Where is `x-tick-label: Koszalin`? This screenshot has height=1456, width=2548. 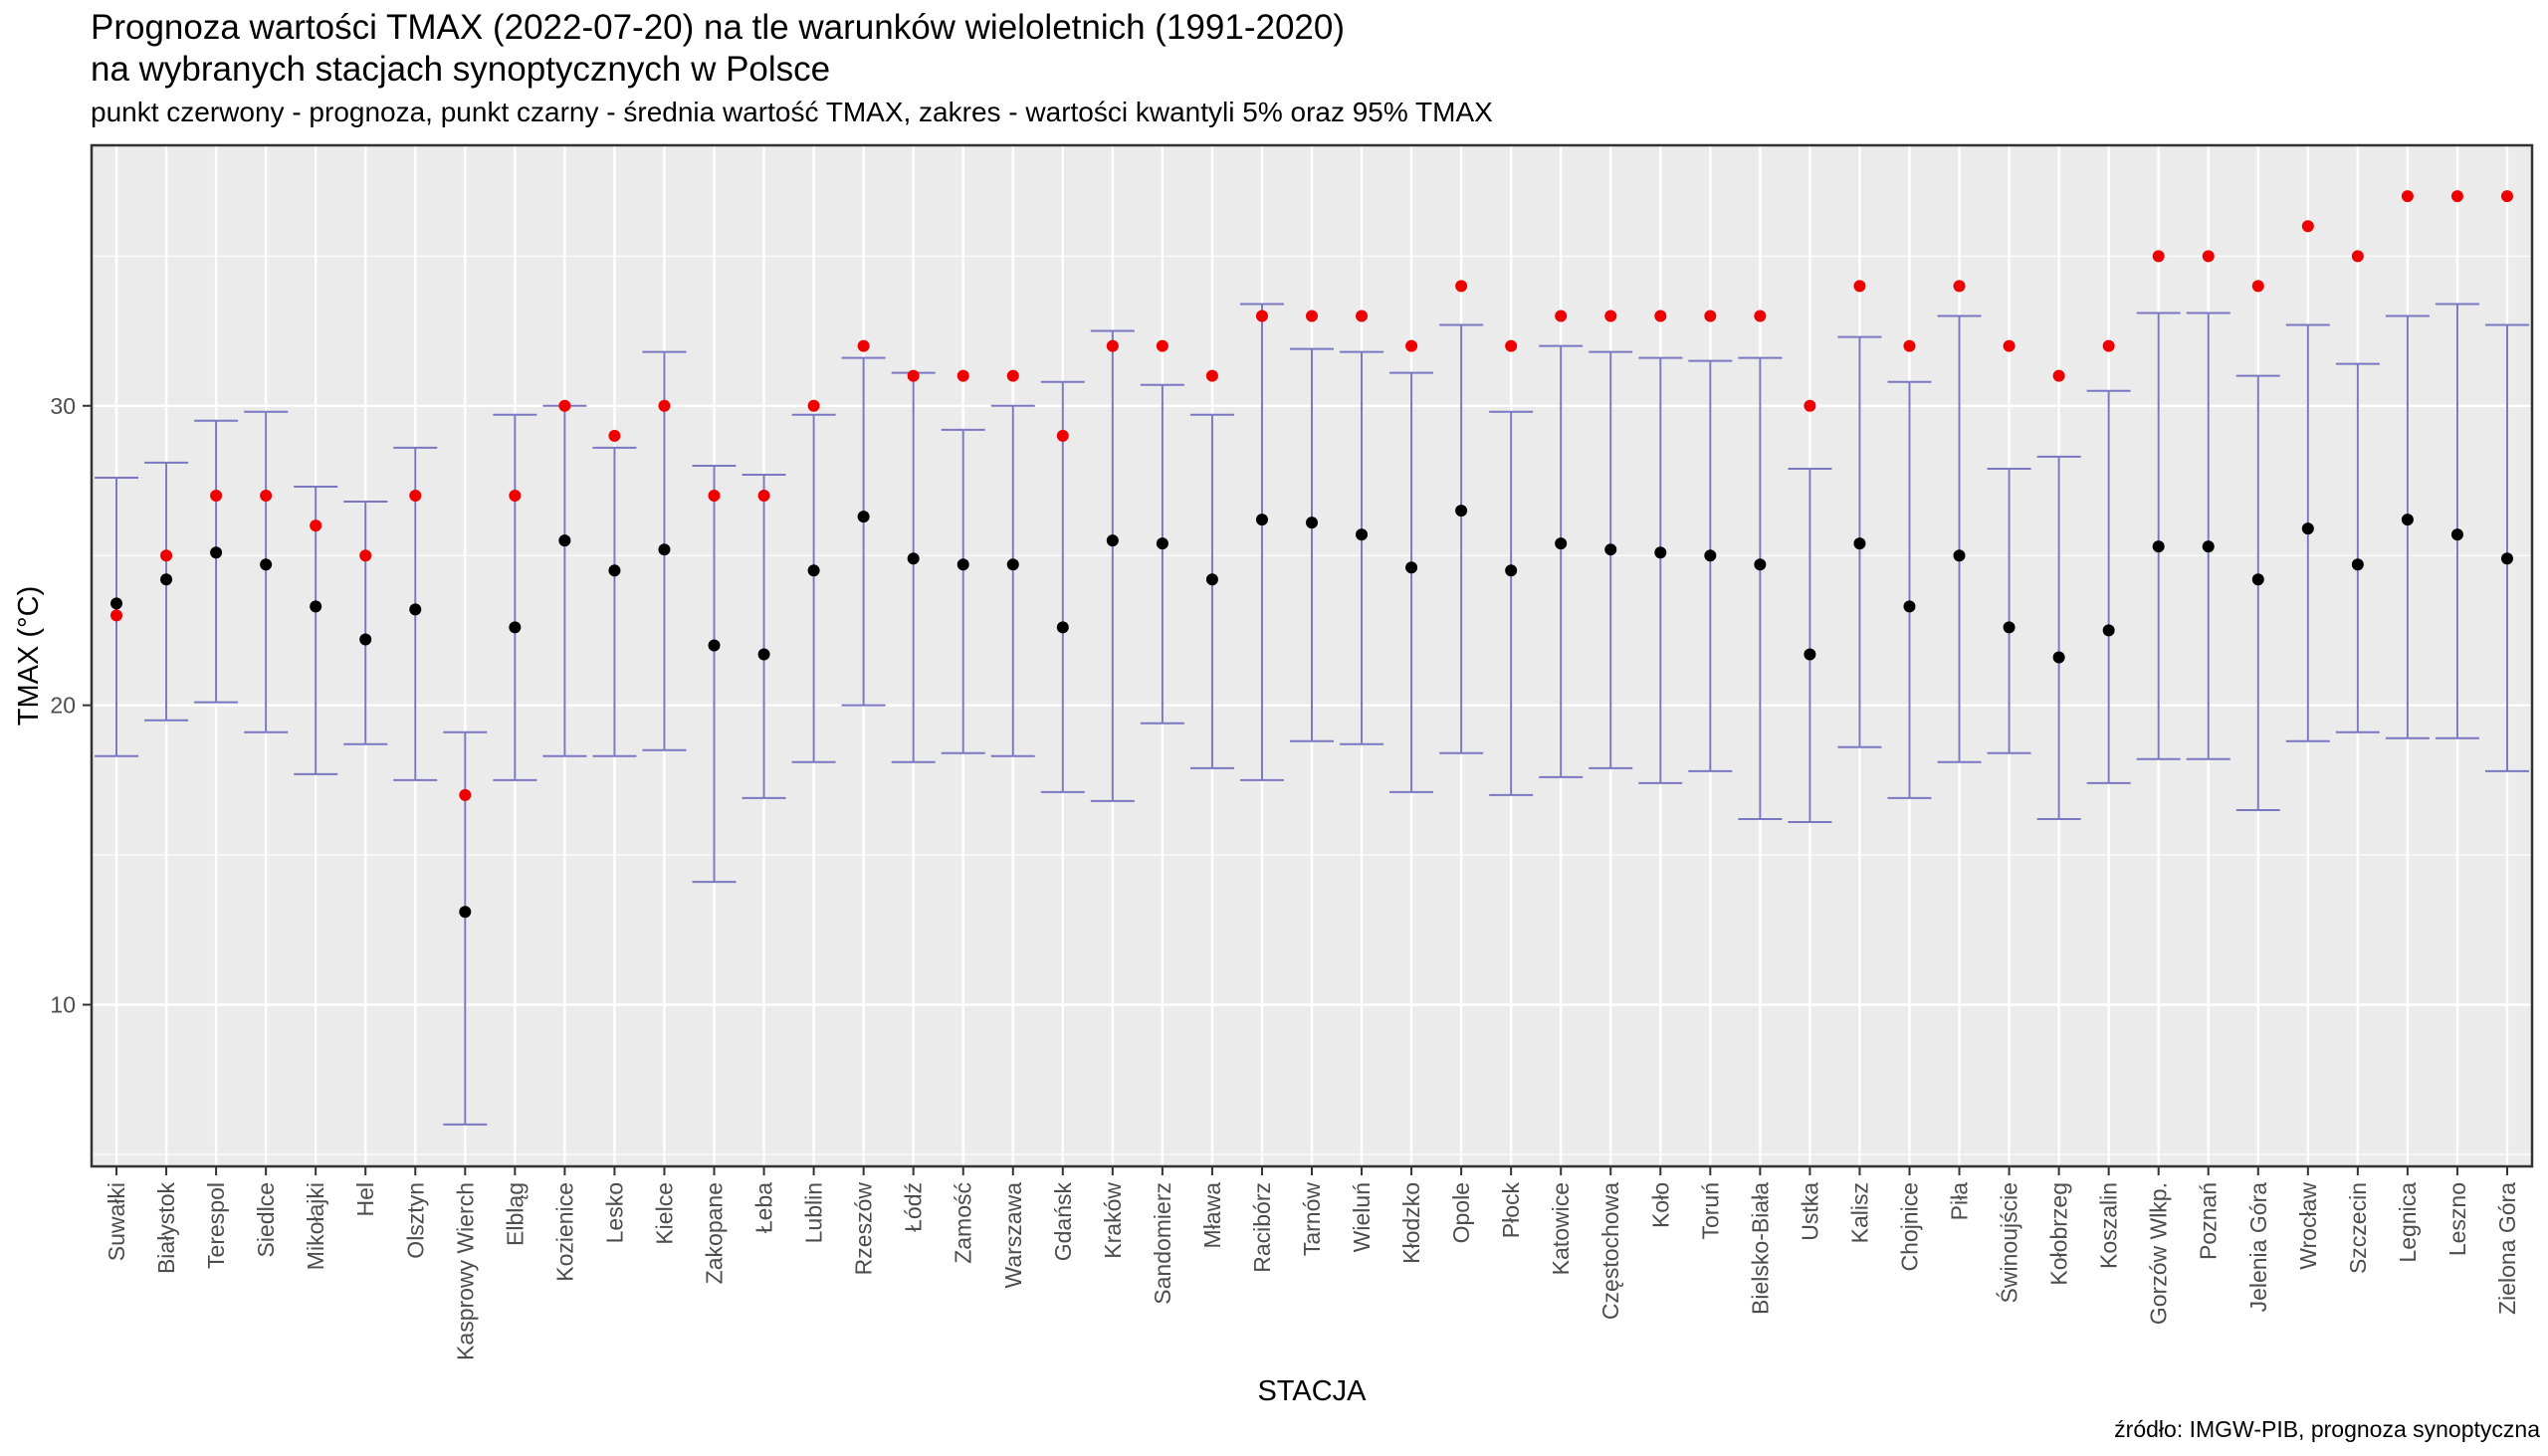
x-tick-label: Koszalin is located at coordinates (2109, 1225).